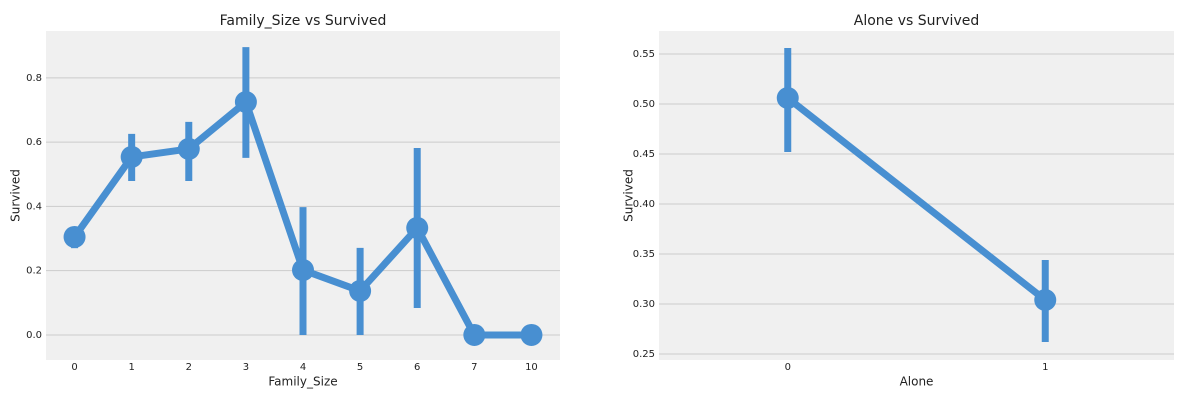 This screenshot has width=1188, height=402. Describe the element at coordinates (303, 21) in the screenshot. I see `chart-title: Family_Size vs Survived` at that location.